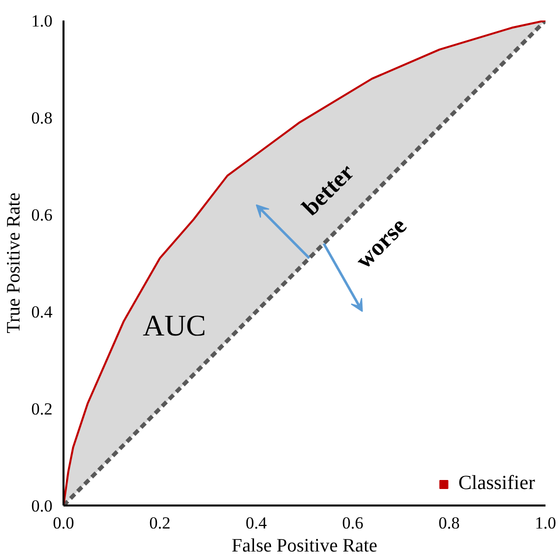 The image size is (559, 559). What do you see at coordinates (353, 523) in the screenshot?
I see `x-tick-label: 0.6` at bounding box center [353, 523].